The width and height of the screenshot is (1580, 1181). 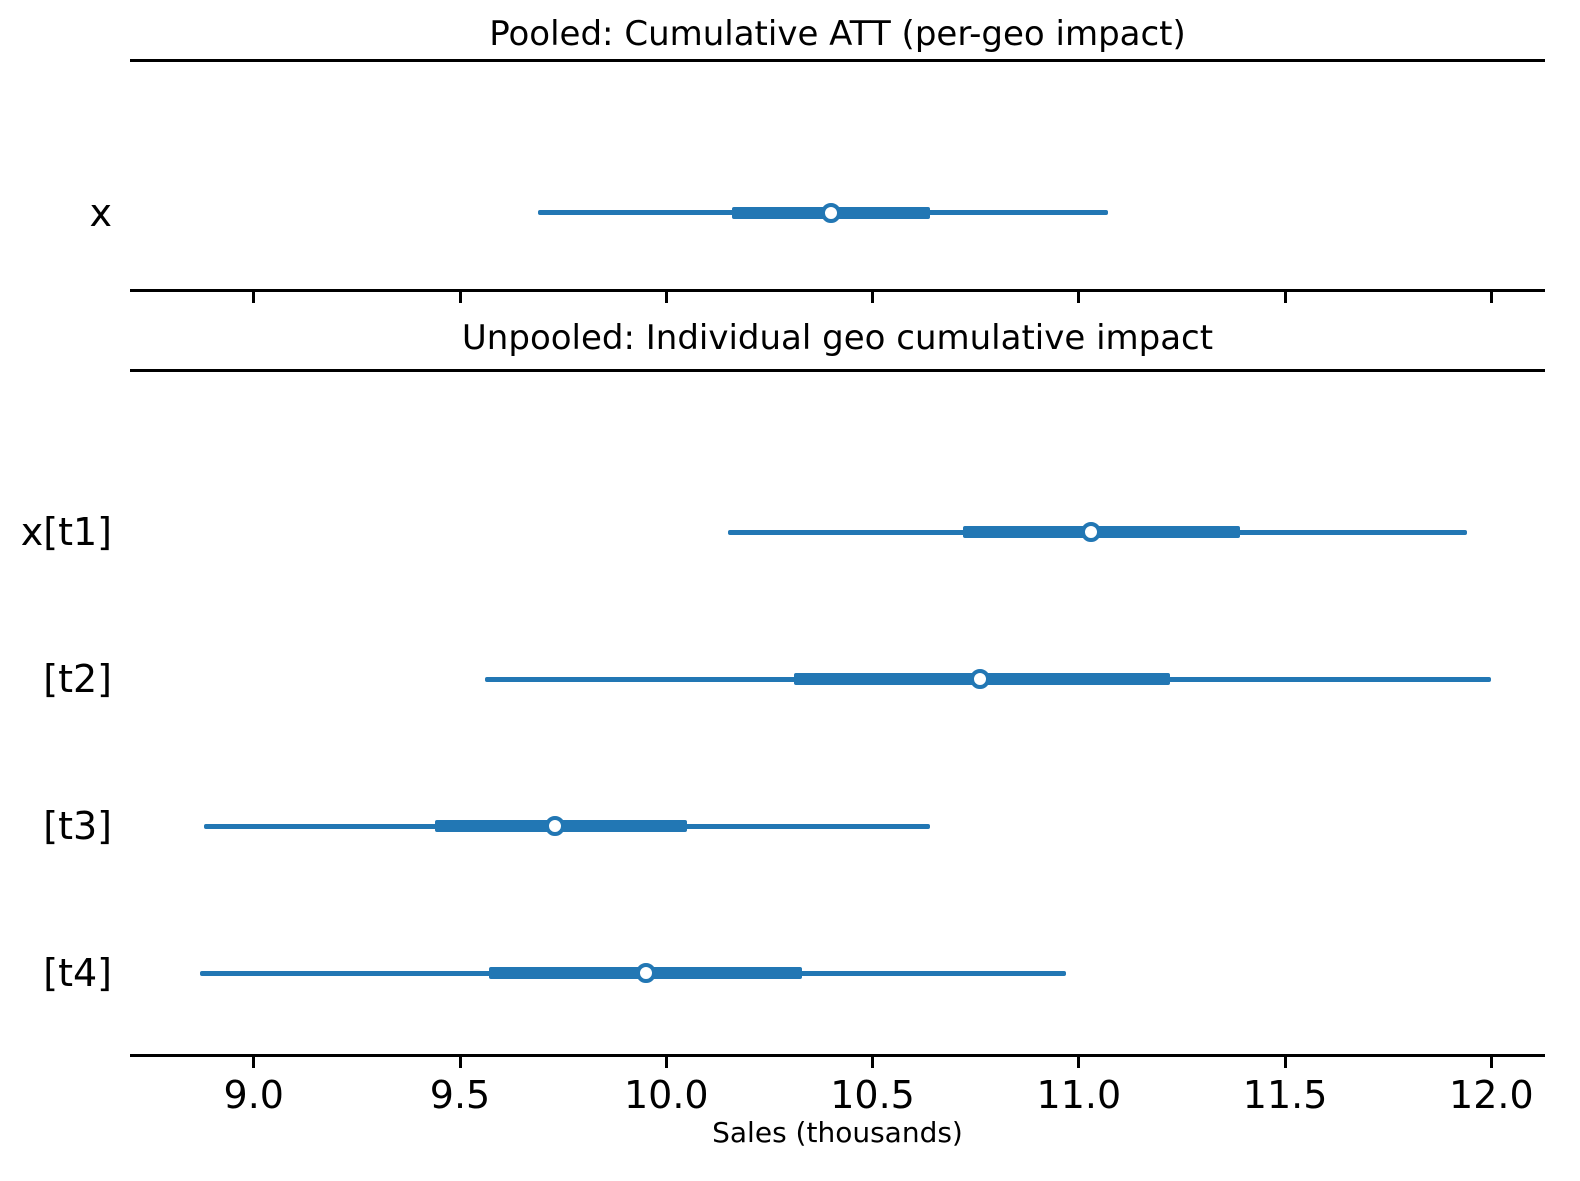 I want to click on credible-interval-inner-line, so click(x=1101, y=532).